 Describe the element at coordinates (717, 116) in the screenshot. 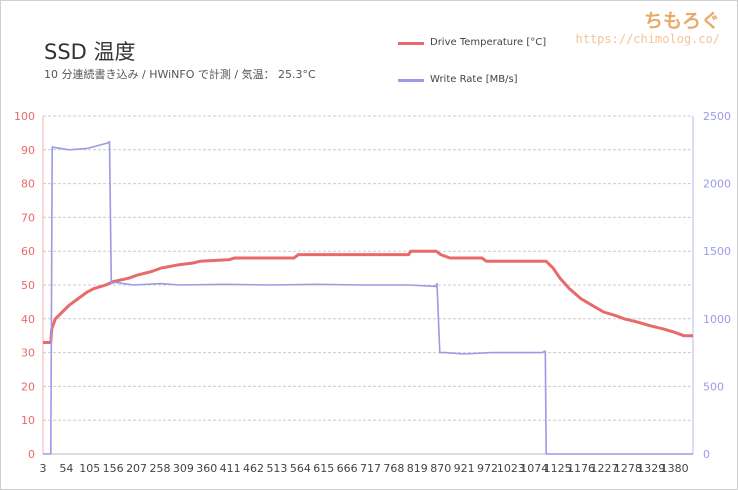

I see `y-right-tick-label: 2500` at that location.